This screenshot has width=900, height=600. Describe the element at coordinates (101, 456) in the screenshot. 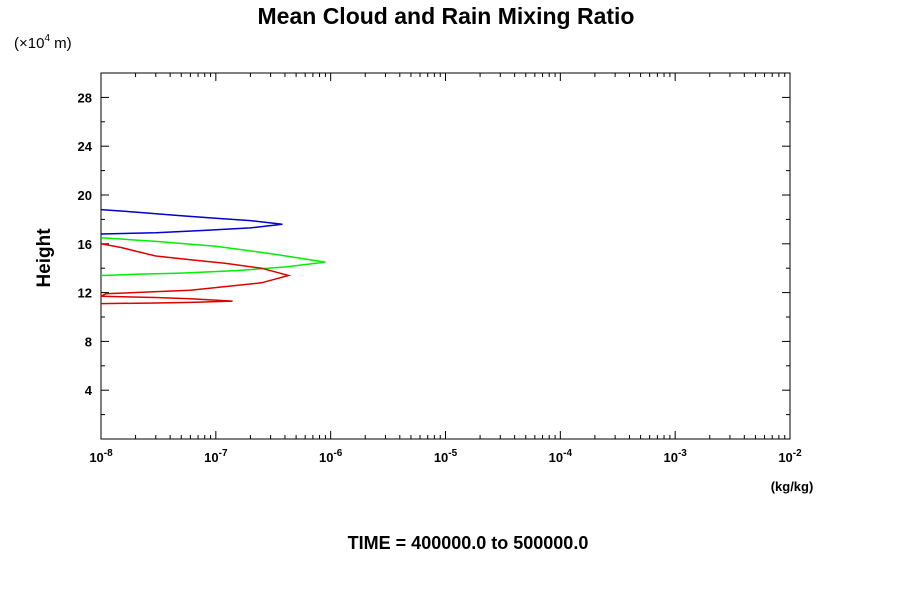

I see `x-tick-label: 10⁻⁸` at that location.